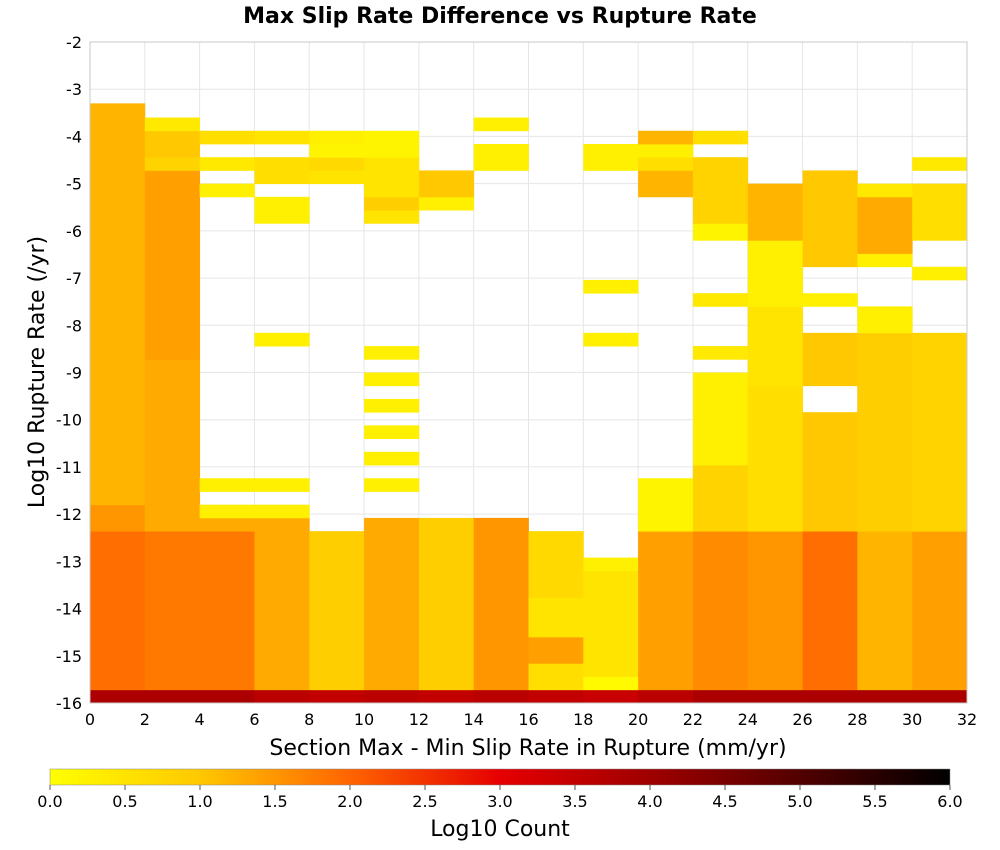 This screenshot has width=1000, height=850. I want to click on y-tick-label-4: -6, so click(74, 231).